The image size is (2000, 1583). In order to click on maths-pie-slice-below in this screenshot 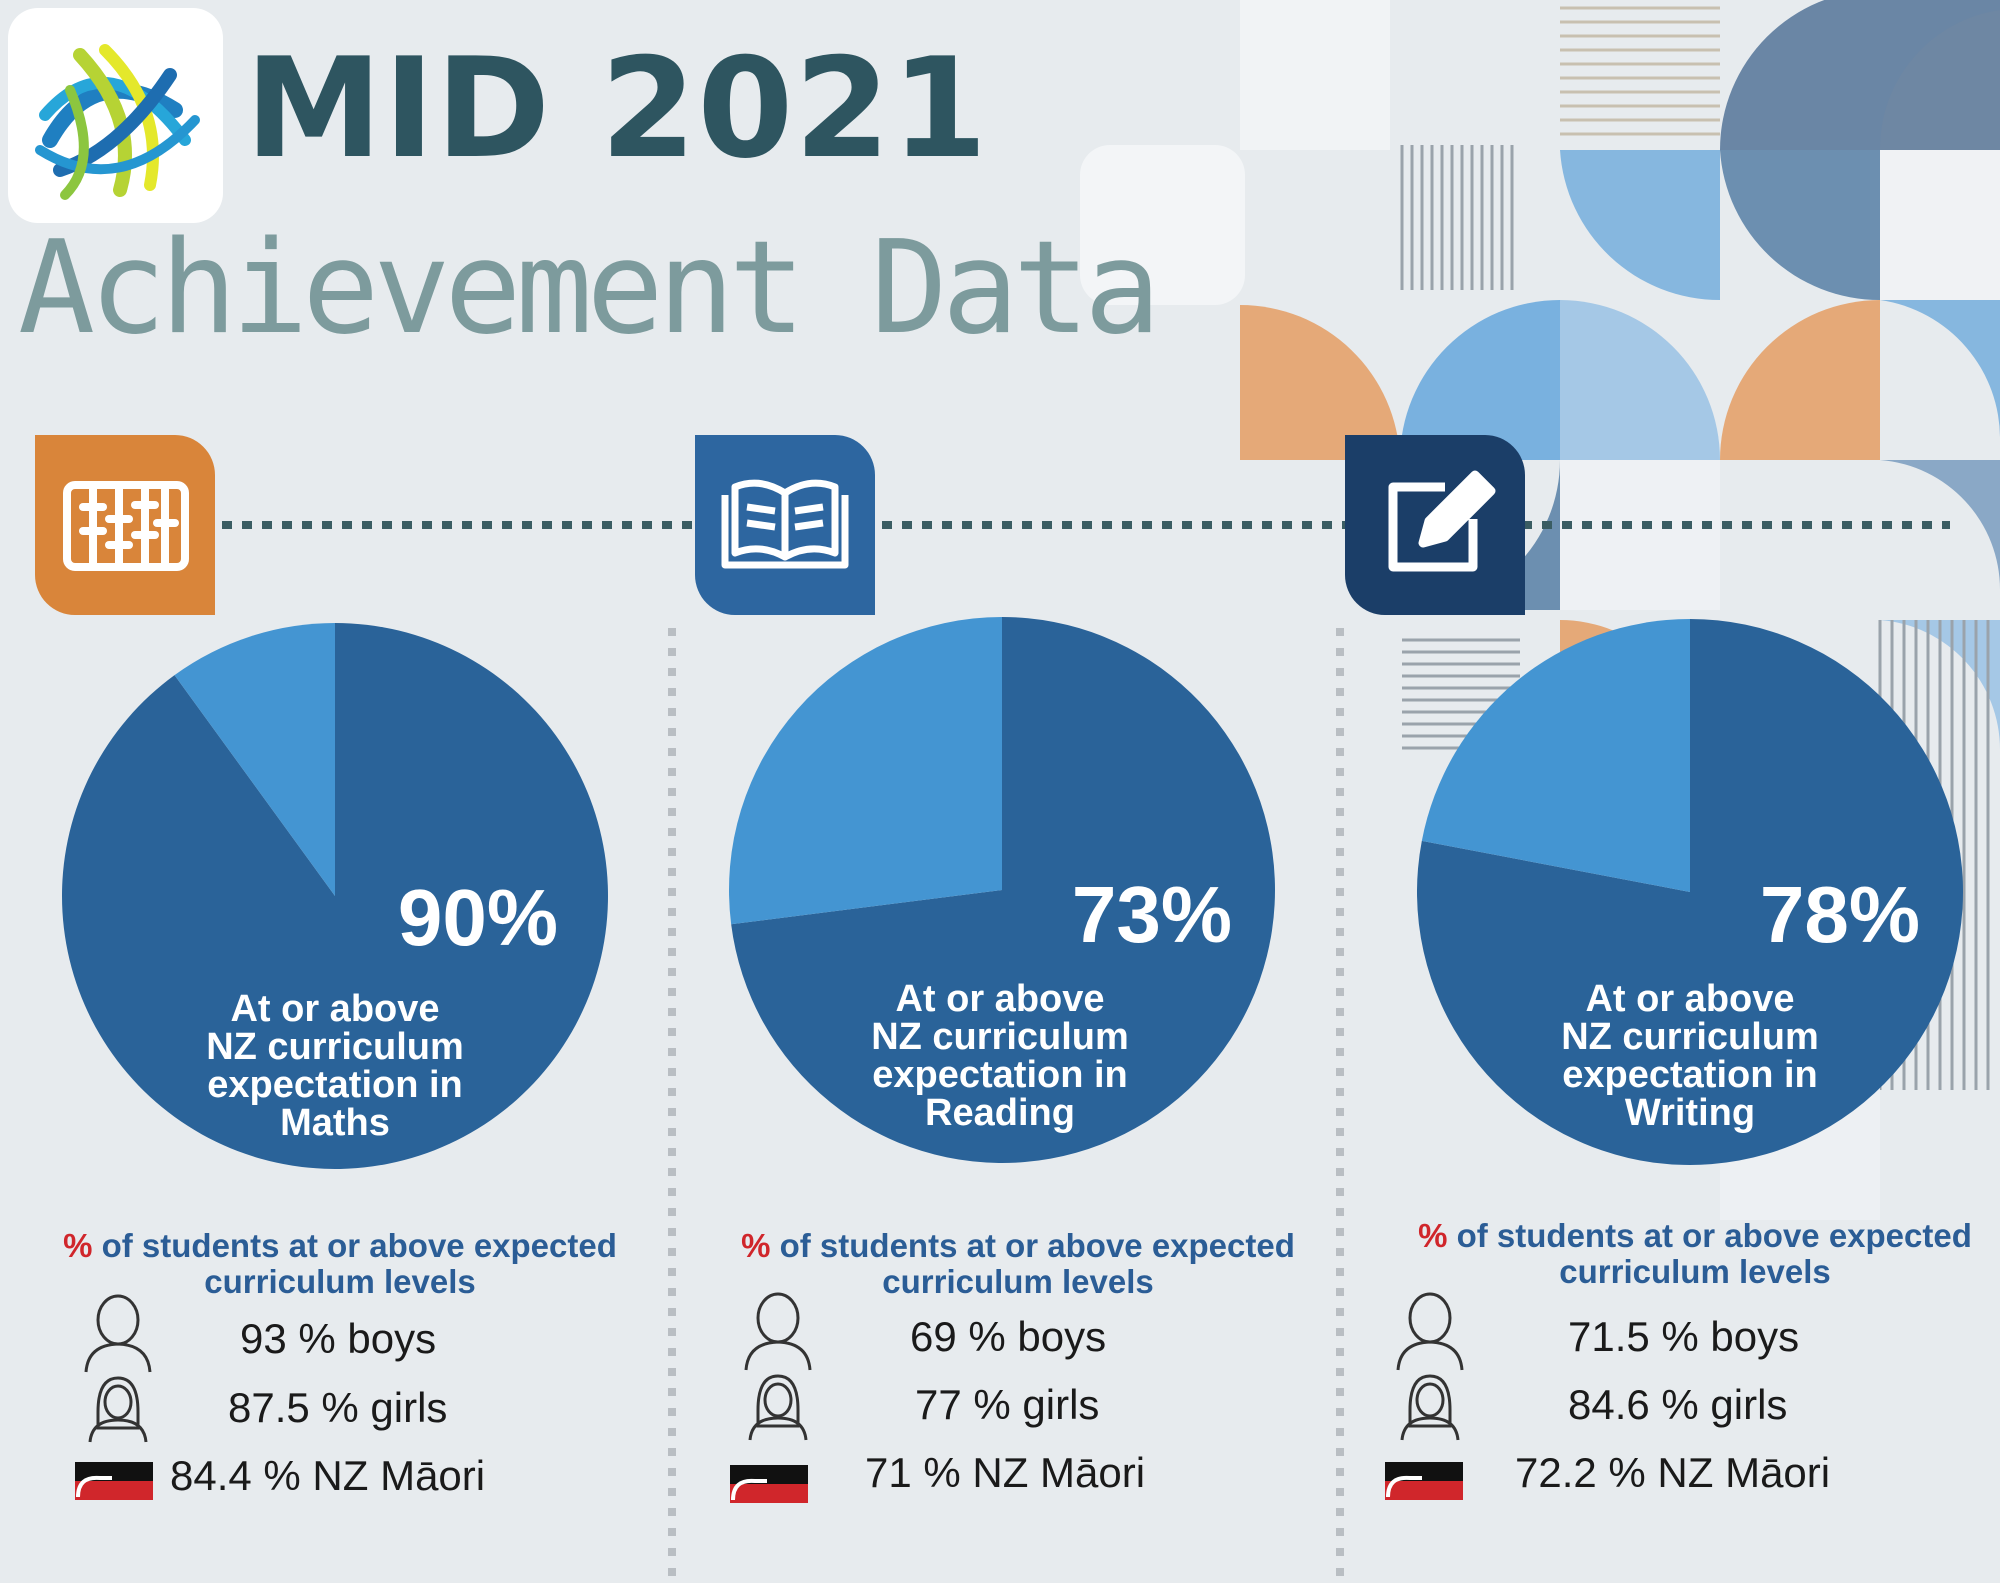, I will do `click(254, 759)`.